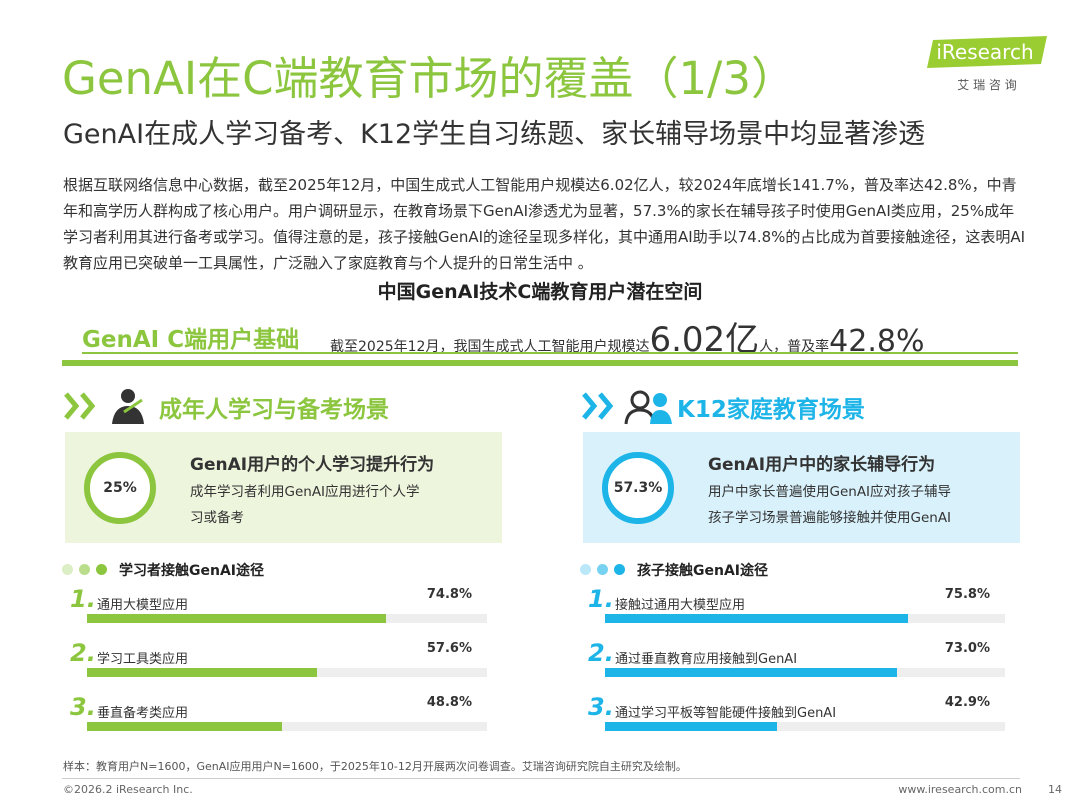 The height and width of the screenshot is (810, 1080). What do you see at coordinates (706, 659) in the screenshot?
I see `item-label: 通过垂直教育应用接触到GenAI` at bounding box center [706, 659].